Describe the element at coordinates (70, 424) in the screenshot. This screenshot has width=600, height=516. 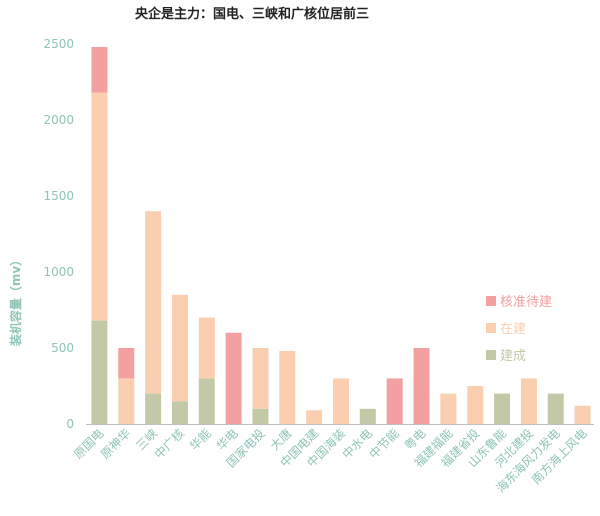
I see `y-tick-label: 0` at that location.